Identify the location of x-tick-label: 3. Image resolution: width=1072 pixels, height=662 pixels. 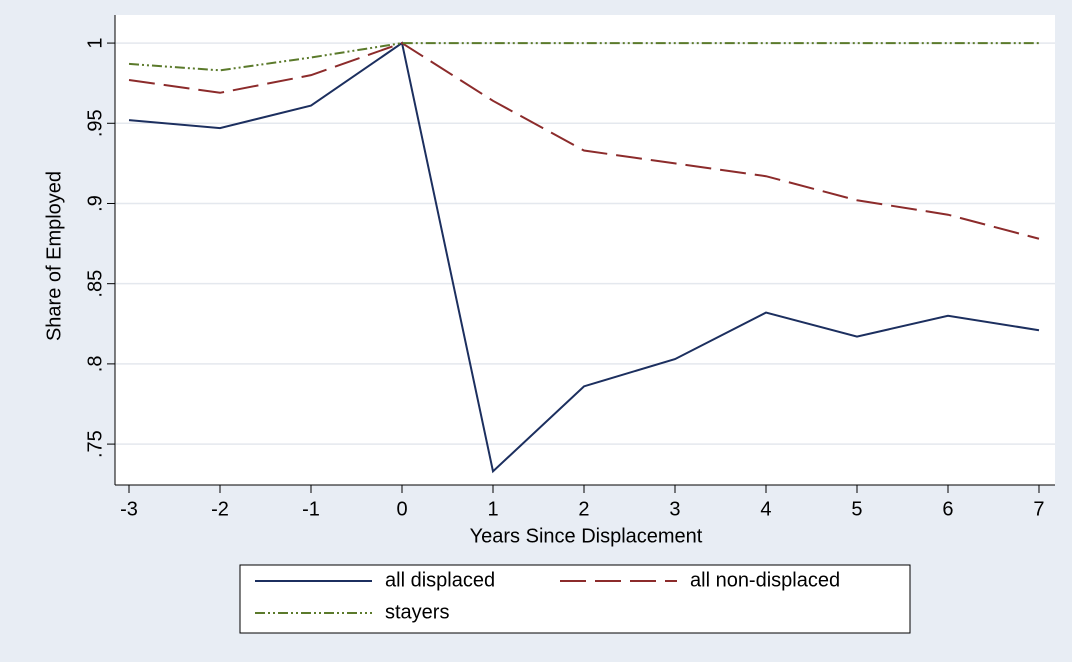
(674, 509).